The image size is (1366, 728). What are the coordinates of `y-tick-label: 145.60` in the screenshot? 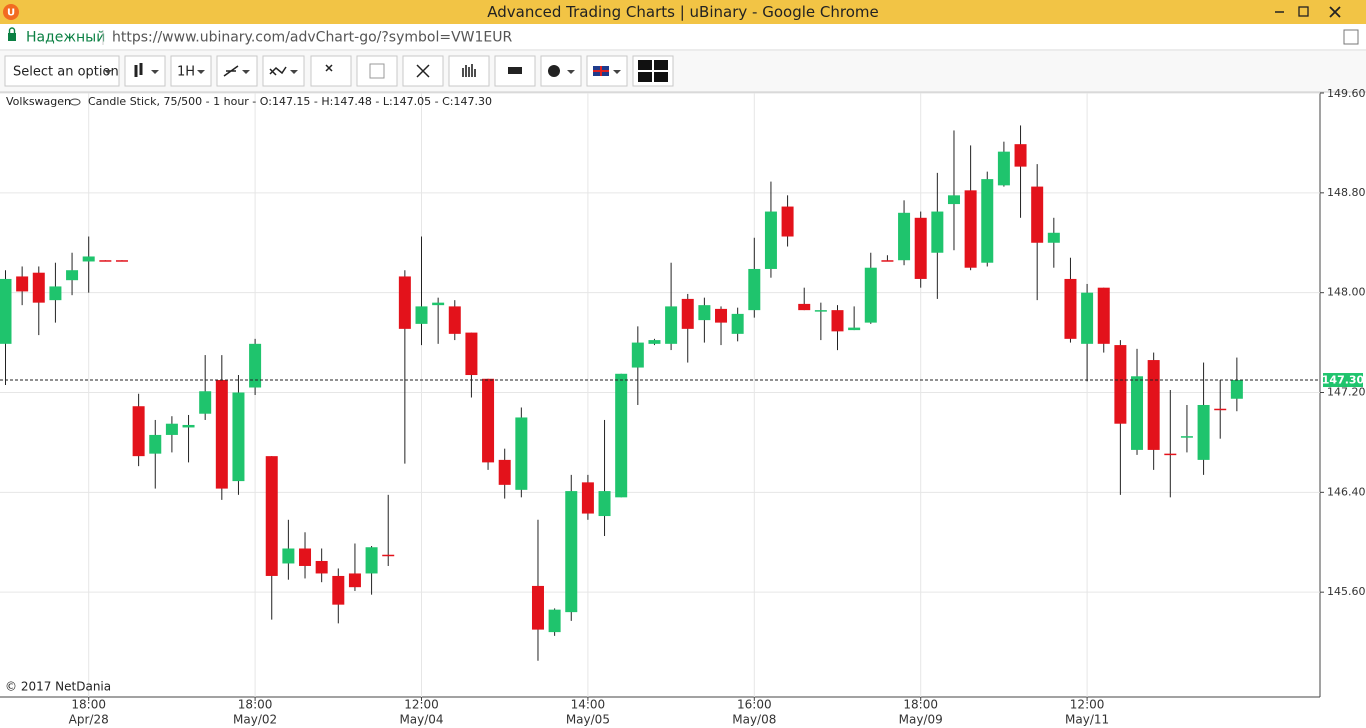 It's located at (1346, 591).